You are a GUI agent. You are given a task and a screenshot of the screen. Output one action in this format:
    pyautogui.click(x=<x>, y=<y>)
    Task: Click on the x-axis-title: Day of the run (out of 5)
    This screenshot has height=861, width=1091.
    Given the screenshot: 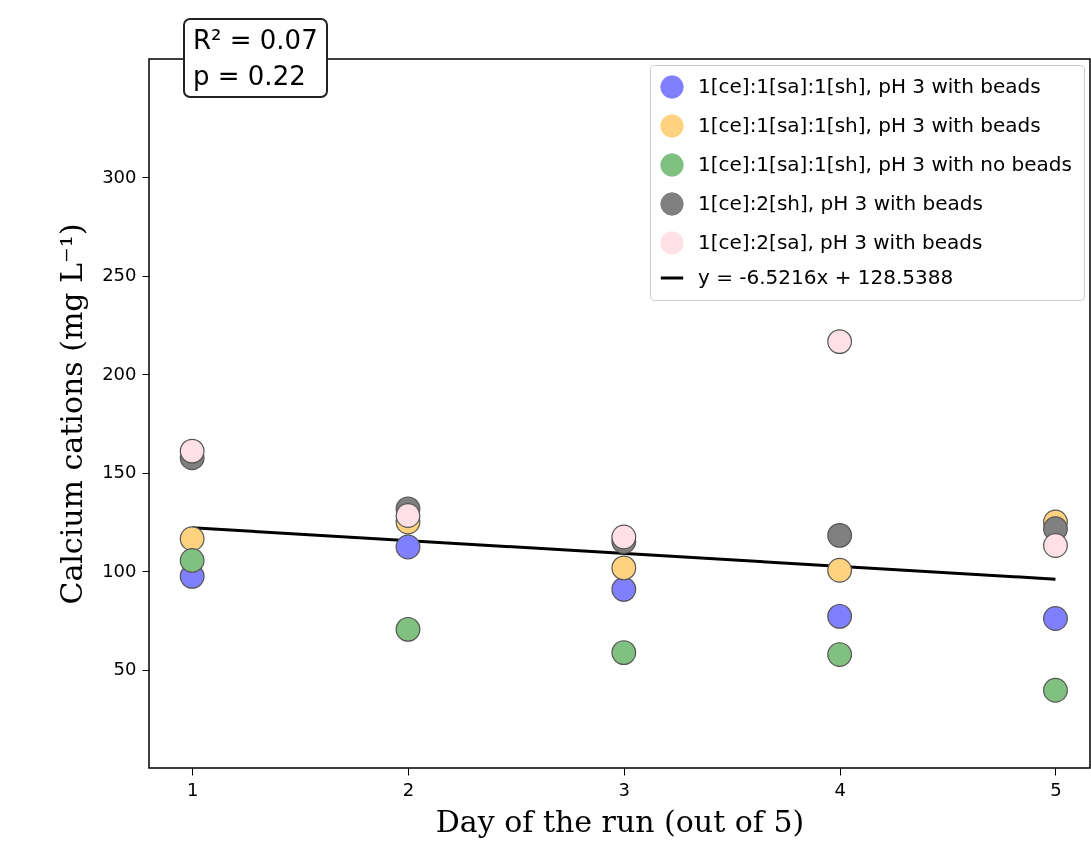 What is the action you would take?
    pyautogui.click(x=620, y=821)
    